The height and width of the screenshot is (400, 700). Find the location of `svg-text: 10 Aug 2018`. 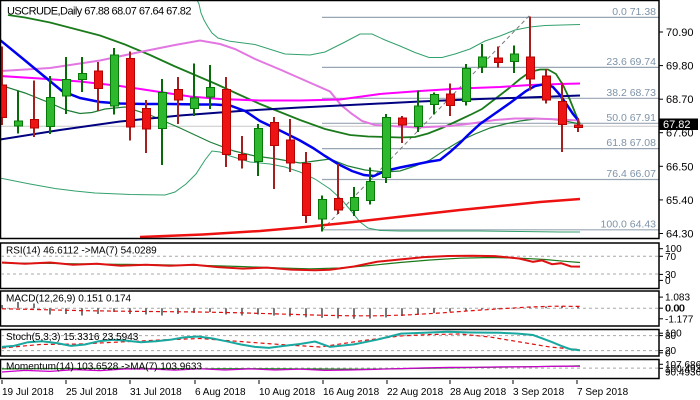

svg-text: 10 Aug 2018 is located at coordinates (287, 392).